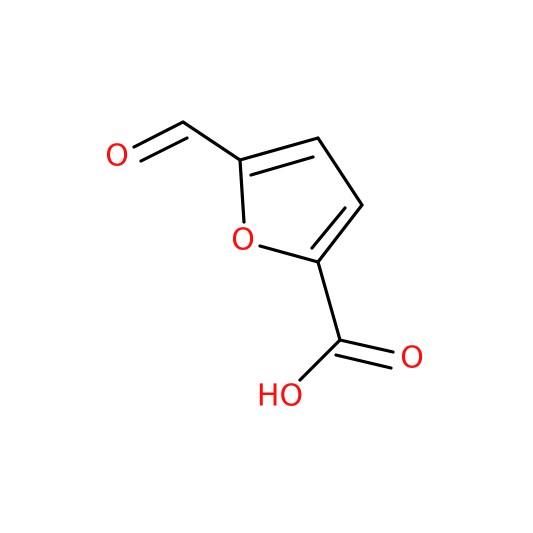 This screenshot has width=533, height=533. I want to click on atom-label: HO, so click(280, 396).